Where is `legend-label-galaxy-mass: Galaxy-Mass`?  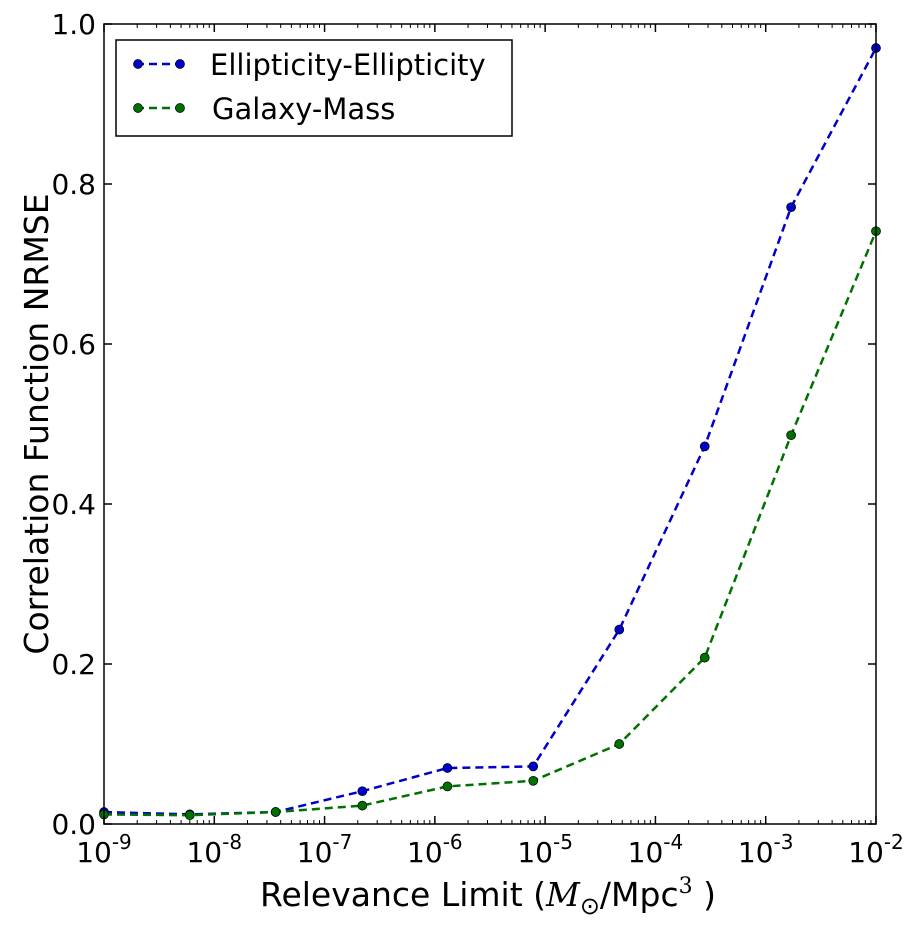 legend-label-galaxy-mass: Galaxy-Mass is located at coordinates (303, 109).